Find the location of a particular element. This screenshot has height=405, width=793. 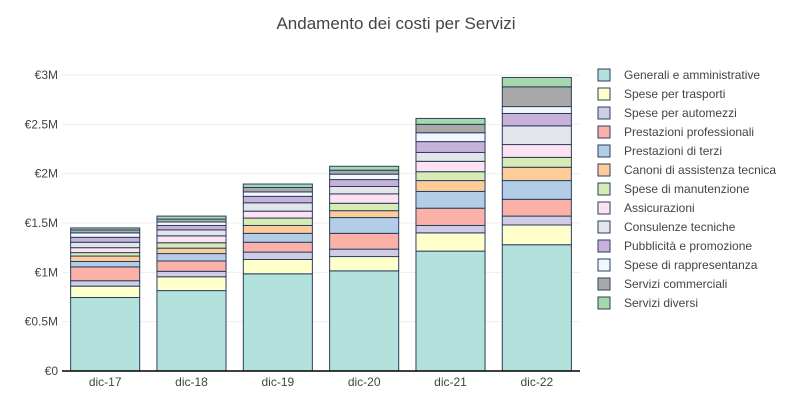

legend-label: Pubblicità e promozione is located at coordinates (688, 246).